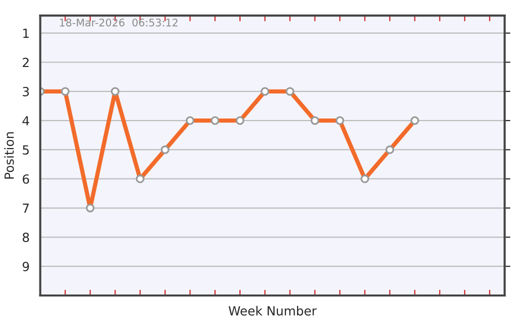 The image size is (516, 332). What do you see at coordinates (25, 267) in the screenshot?
I see `y-tick-label: 9` at bounding box center [25, 267].